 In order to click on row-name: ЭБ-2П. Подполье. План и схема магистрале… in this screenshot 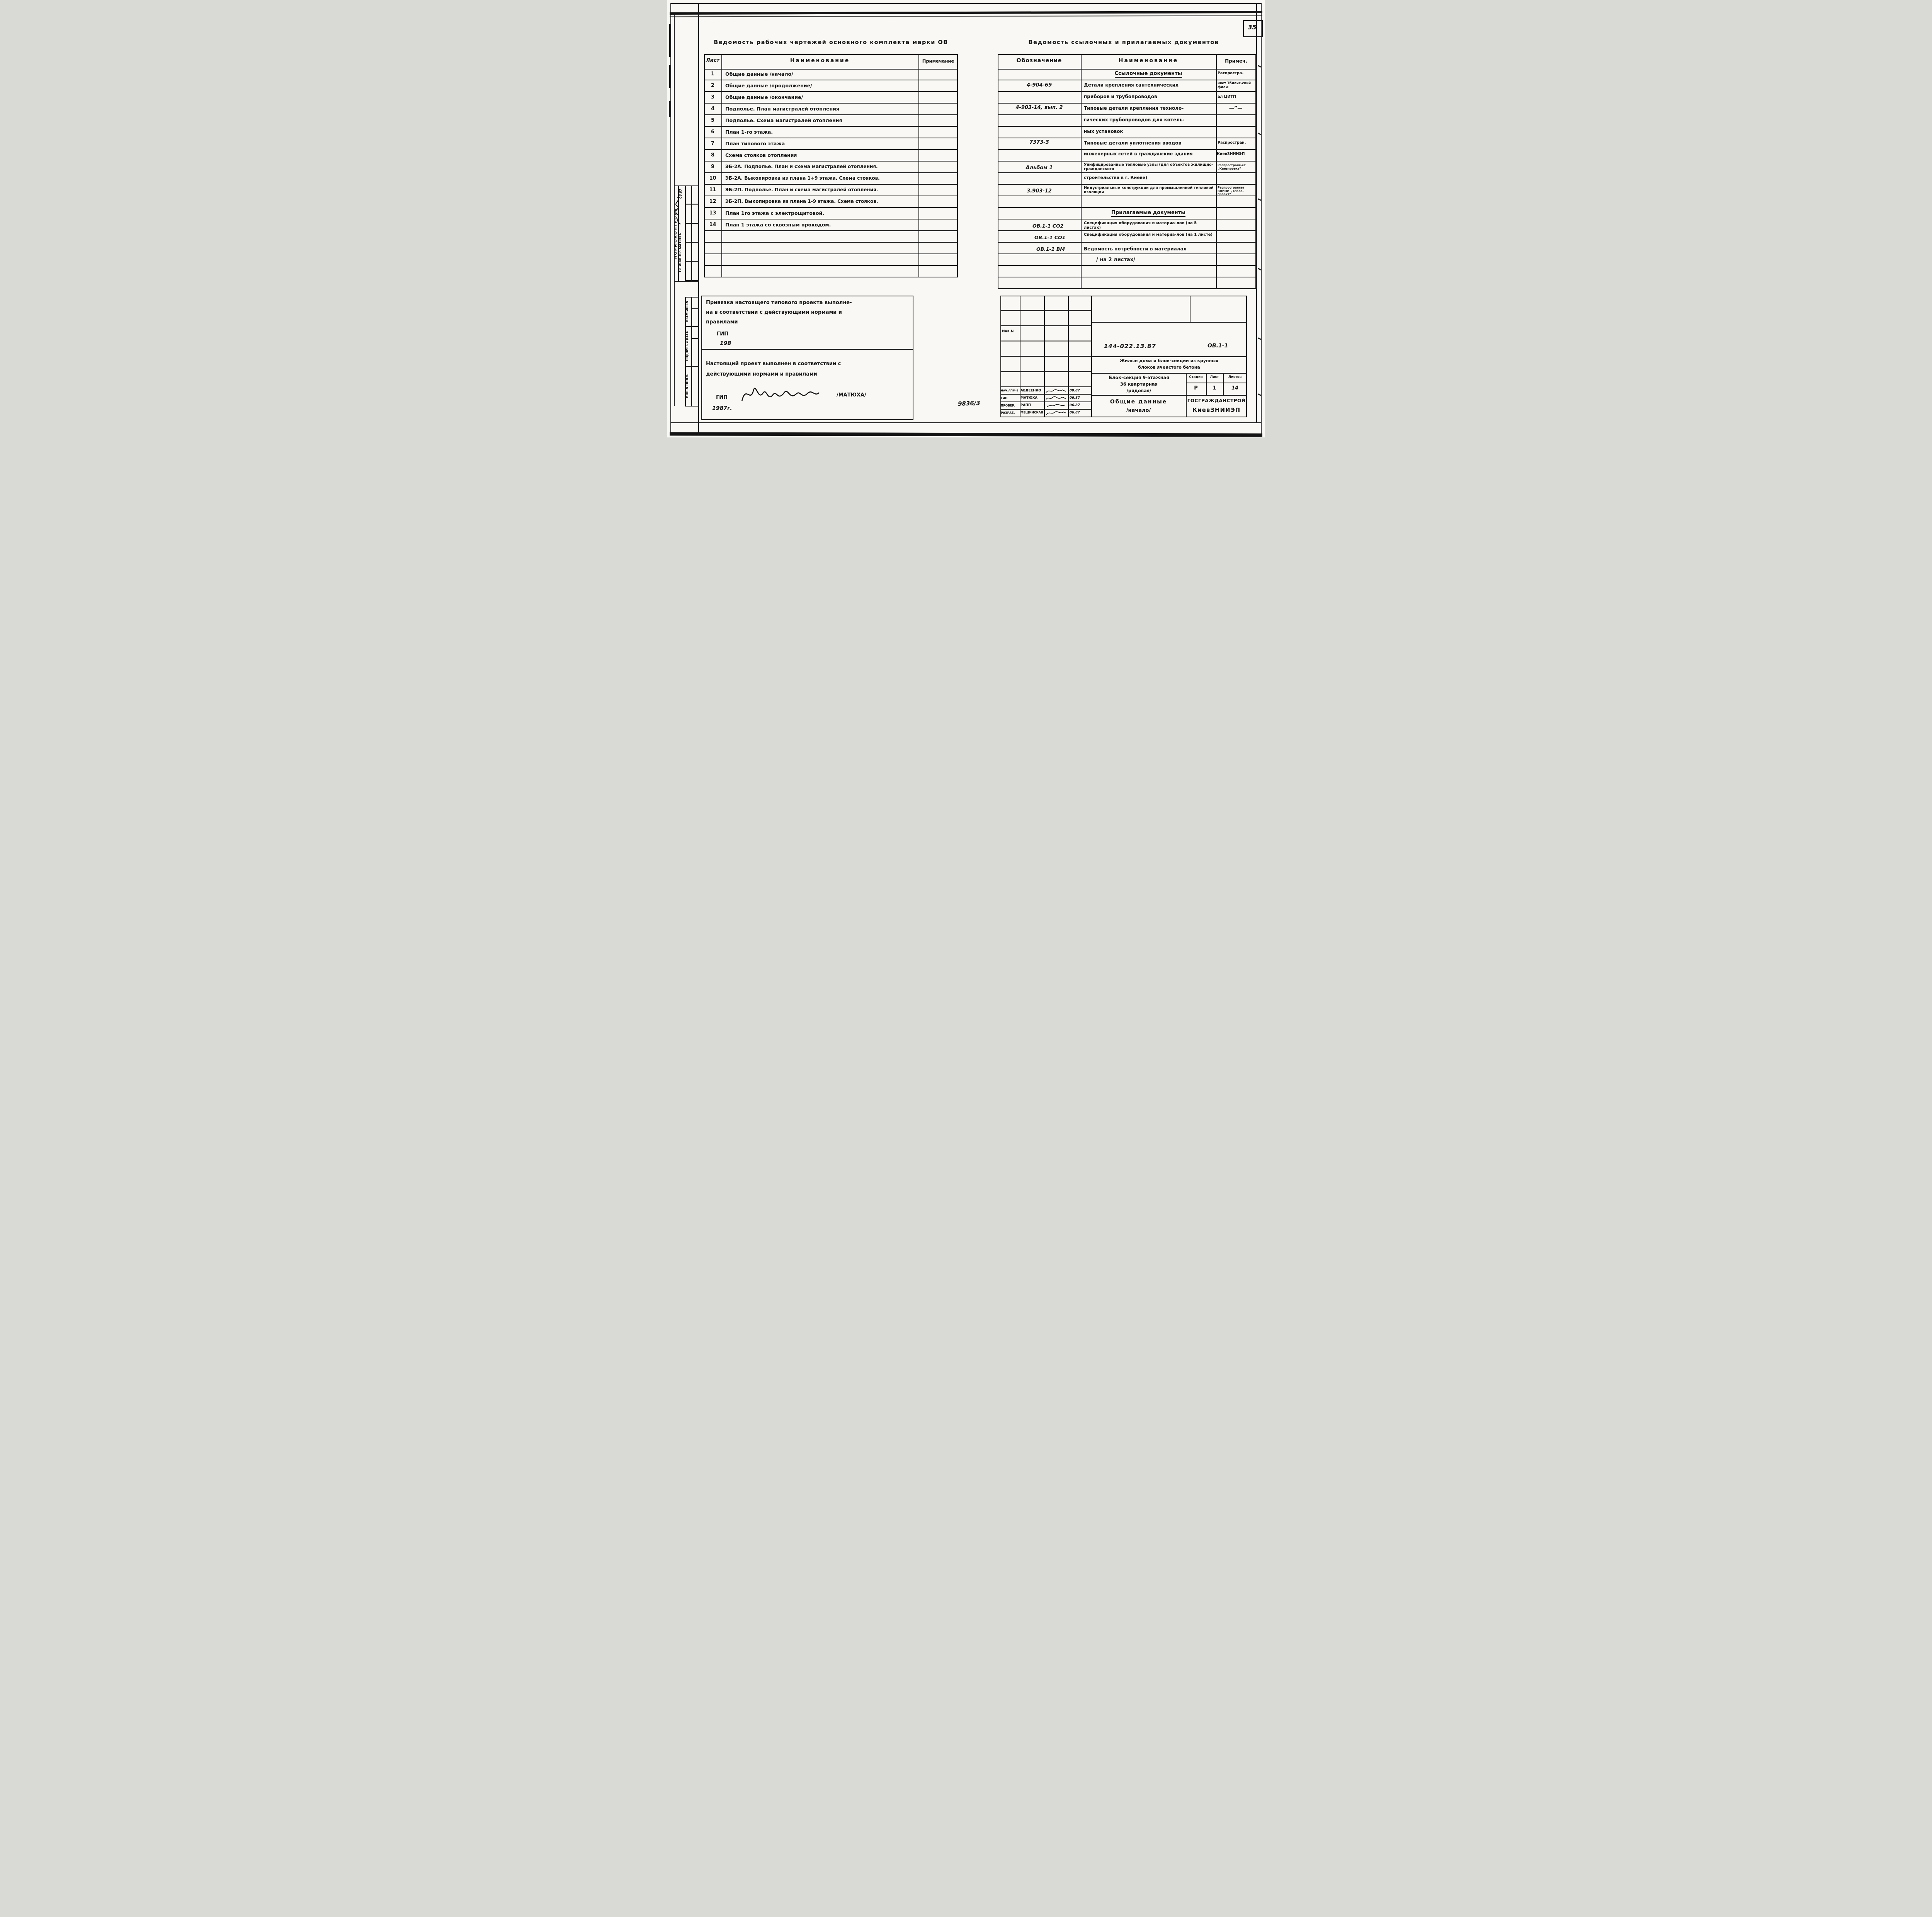, I will do `click(801, 189)`.